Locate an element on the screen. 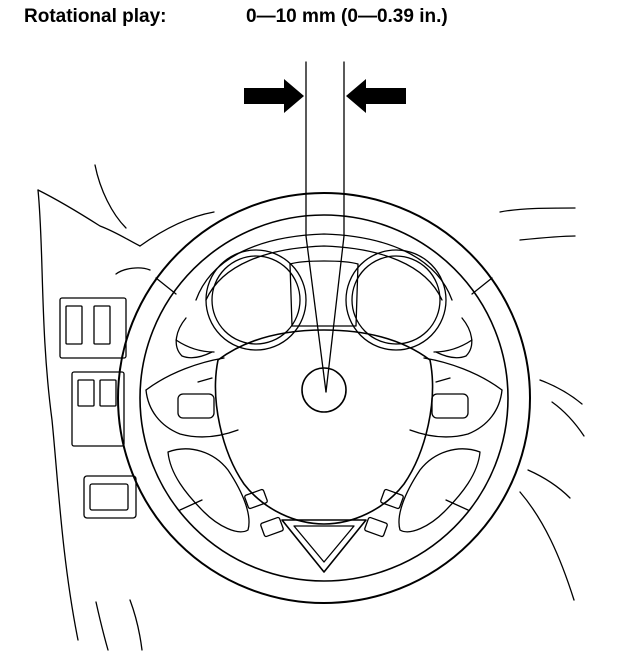  instrument-cluster is located at coordinates (324, 296).